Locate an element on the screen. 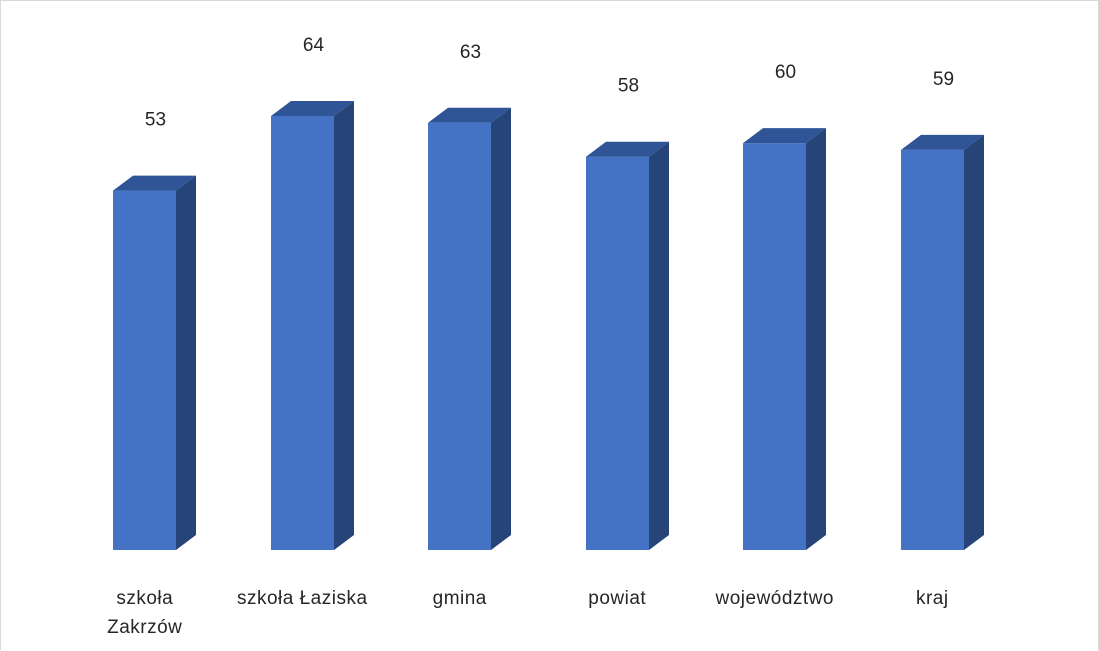  category-label: szkoła Łaziska is located at coordinates (302, 598).